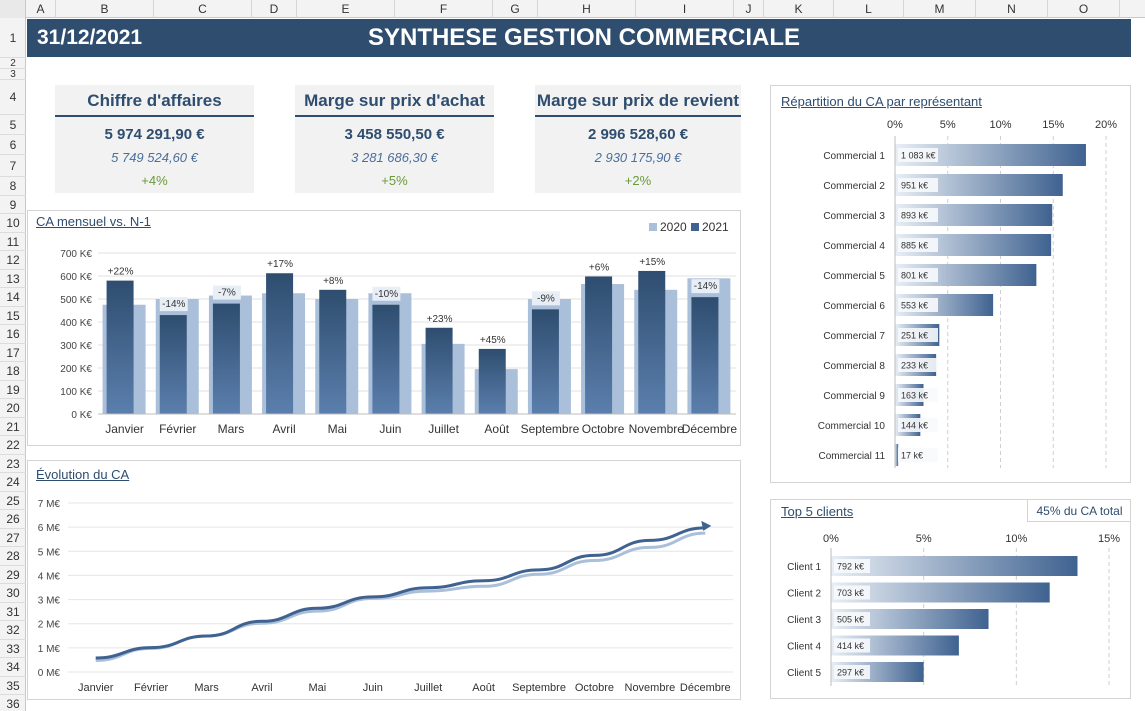 Image resolution: width=1145 pixels, height=711 pixels. Describe the element at coordinates (173, 304) in the screenshot. I see `data-label-bg` at that location.